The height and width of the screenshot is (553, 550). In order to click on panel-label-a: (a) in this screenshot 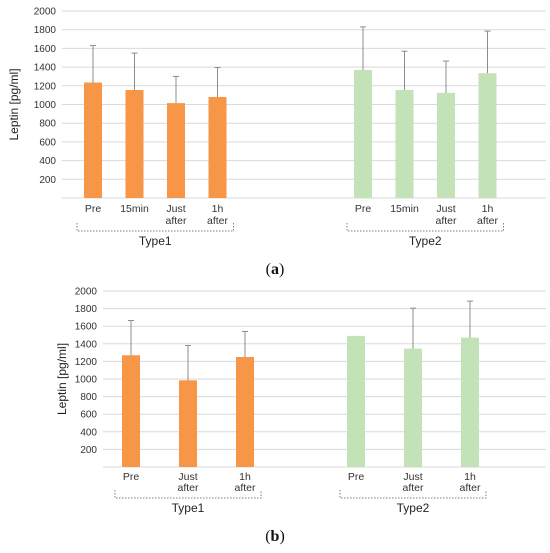, I will do `click(275, 269)`.